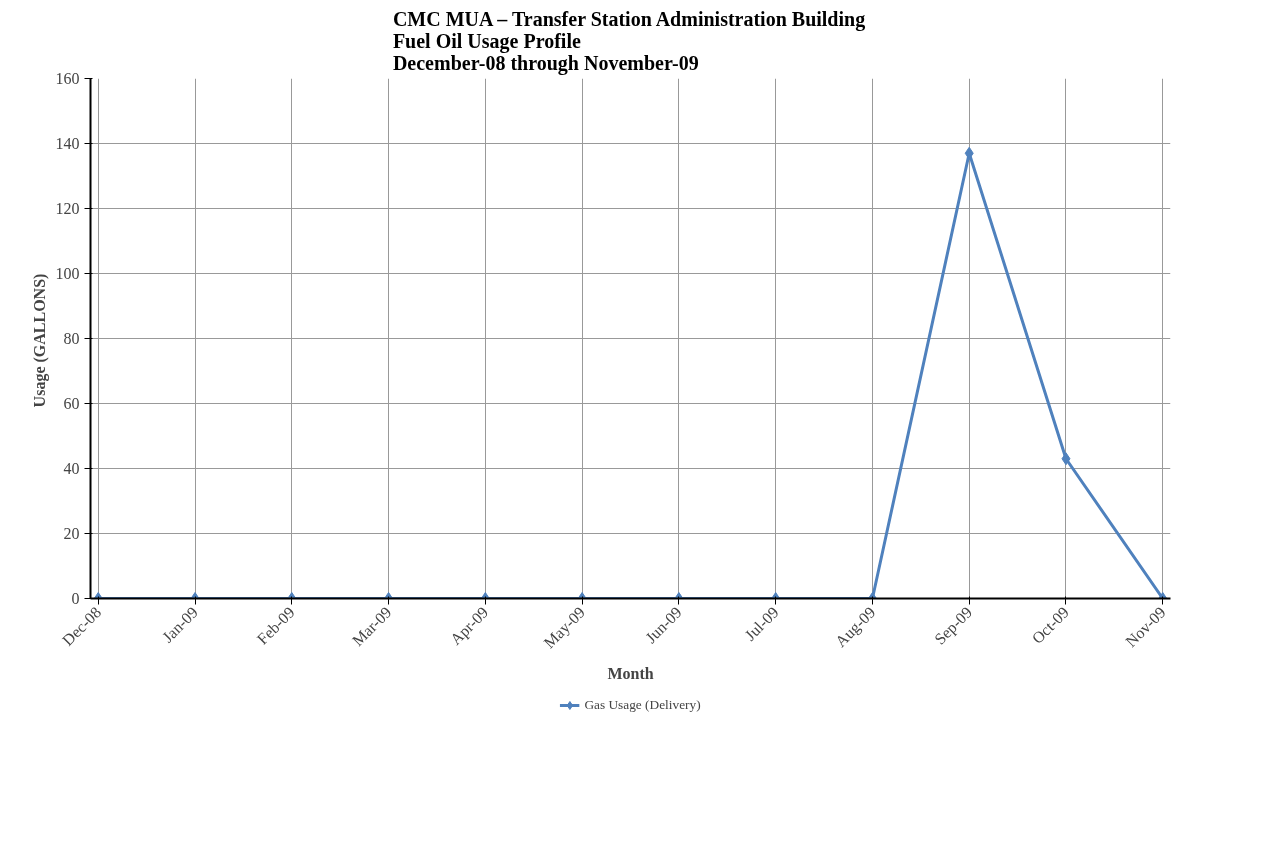 Image resolution: width=1270 pixels, height=860 pixels. Describe the element at coordinates (630, 674) in the screenshot. I see `x-axis-title: Month` at that location.